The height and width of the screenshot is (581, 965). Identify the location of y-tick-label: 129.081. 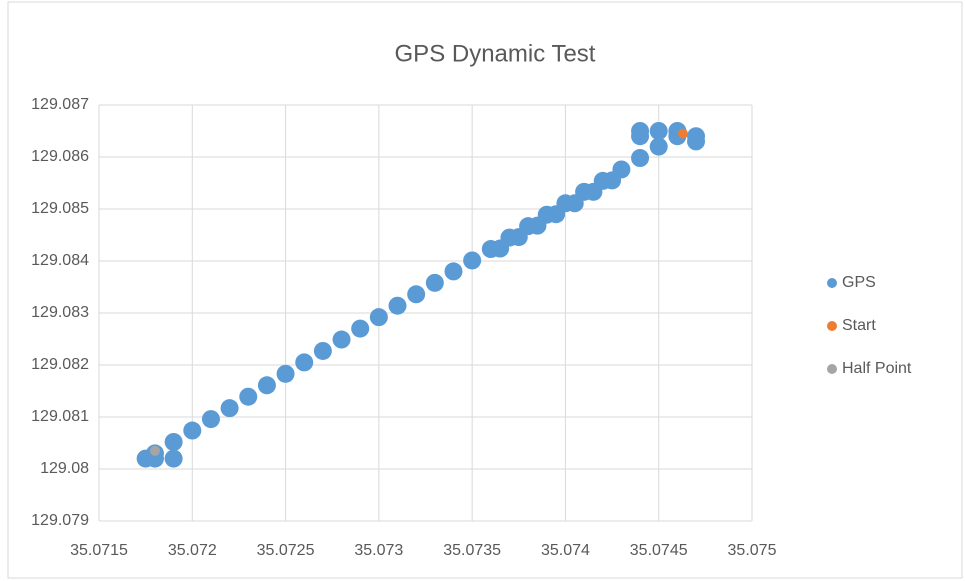
(60, 416).